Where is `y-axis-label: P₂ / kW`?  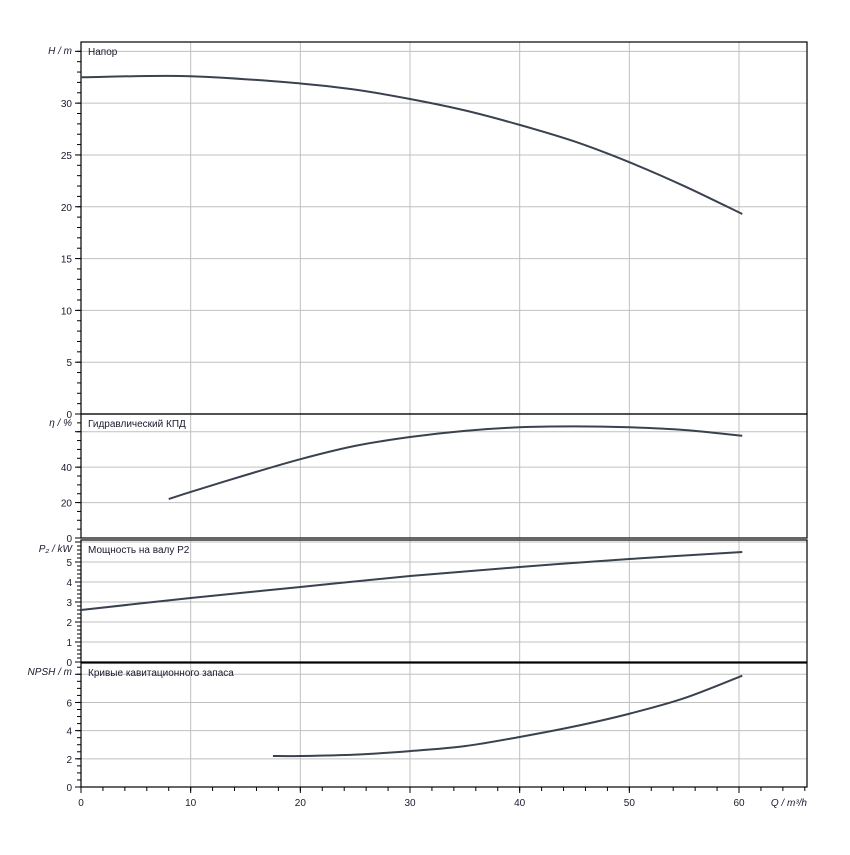 y-axis-label: P₂ / kW is located at coordinates (56, 549).